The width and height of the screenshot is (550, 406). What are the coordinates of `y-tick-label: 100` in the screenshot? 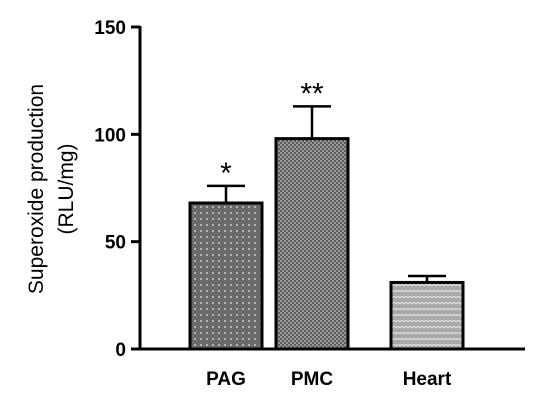 It's located at (110, 135).